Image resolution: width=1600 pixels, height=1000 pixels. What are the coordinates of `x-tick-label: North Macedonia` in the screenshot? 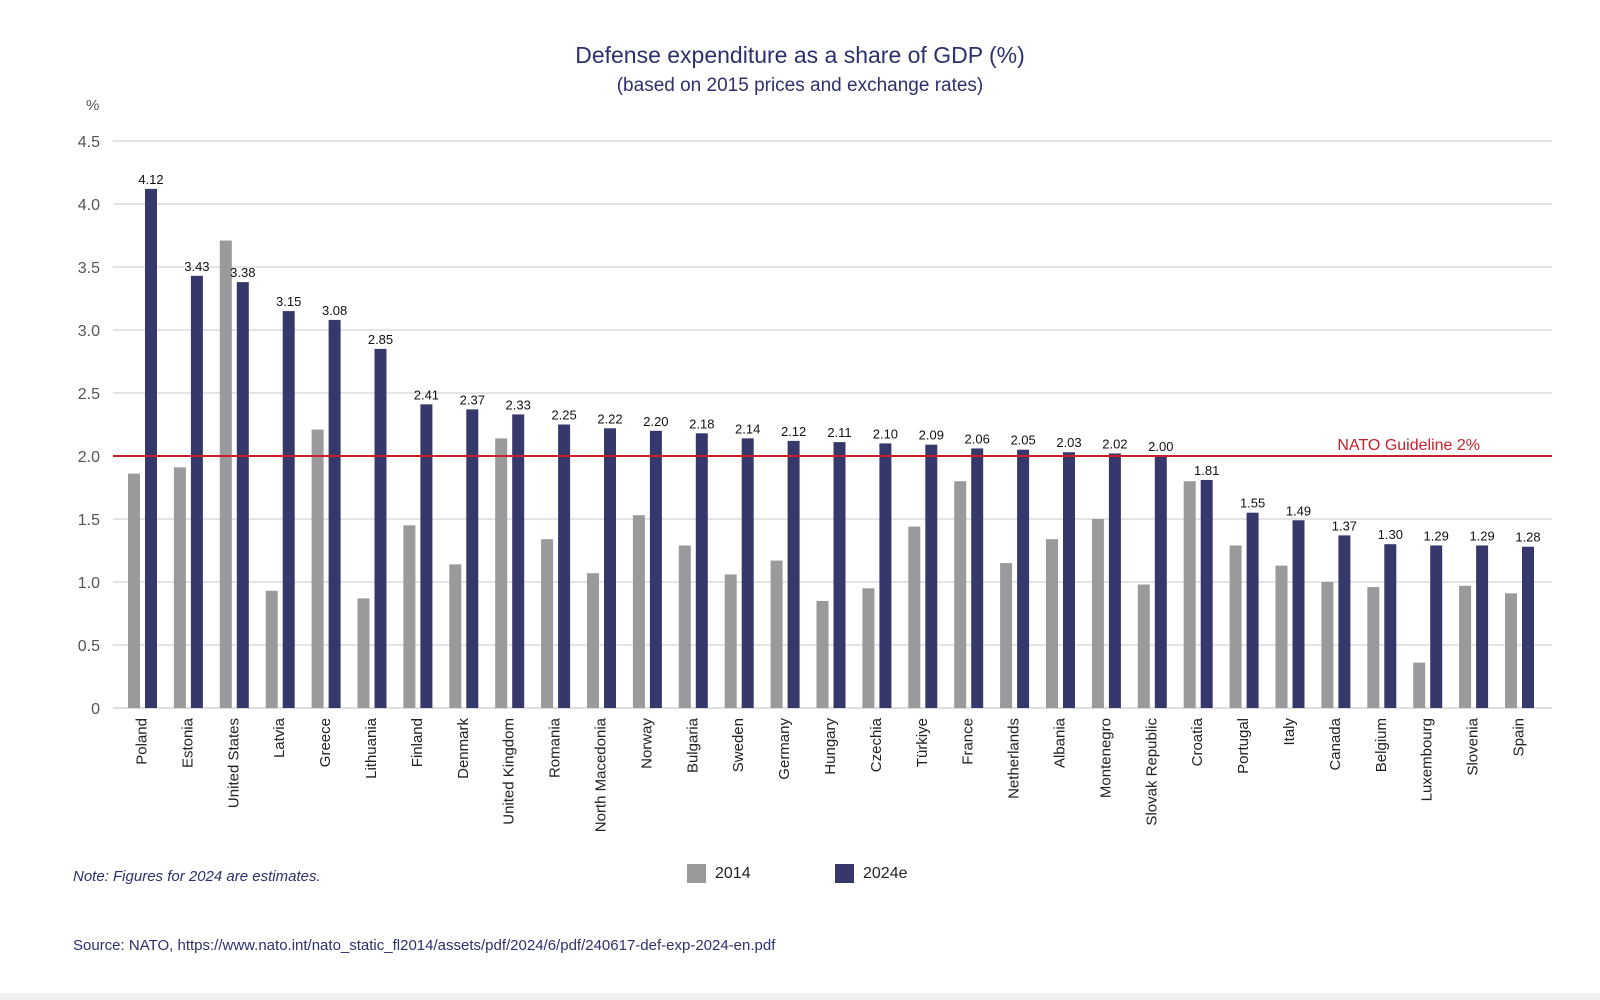 It's located at (601, 774).